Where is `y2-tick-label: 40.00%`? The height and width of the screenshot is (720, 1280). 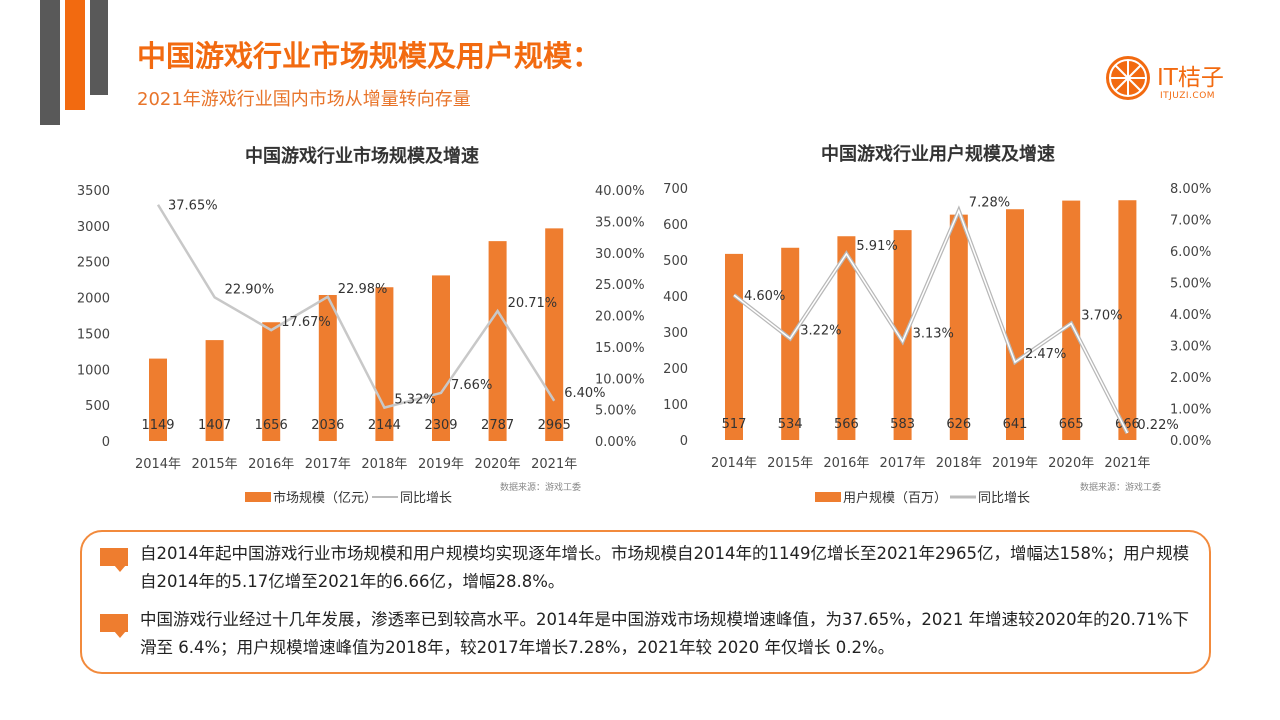 y2-tick-label: 40.00% is located at coordinates (620, 191).